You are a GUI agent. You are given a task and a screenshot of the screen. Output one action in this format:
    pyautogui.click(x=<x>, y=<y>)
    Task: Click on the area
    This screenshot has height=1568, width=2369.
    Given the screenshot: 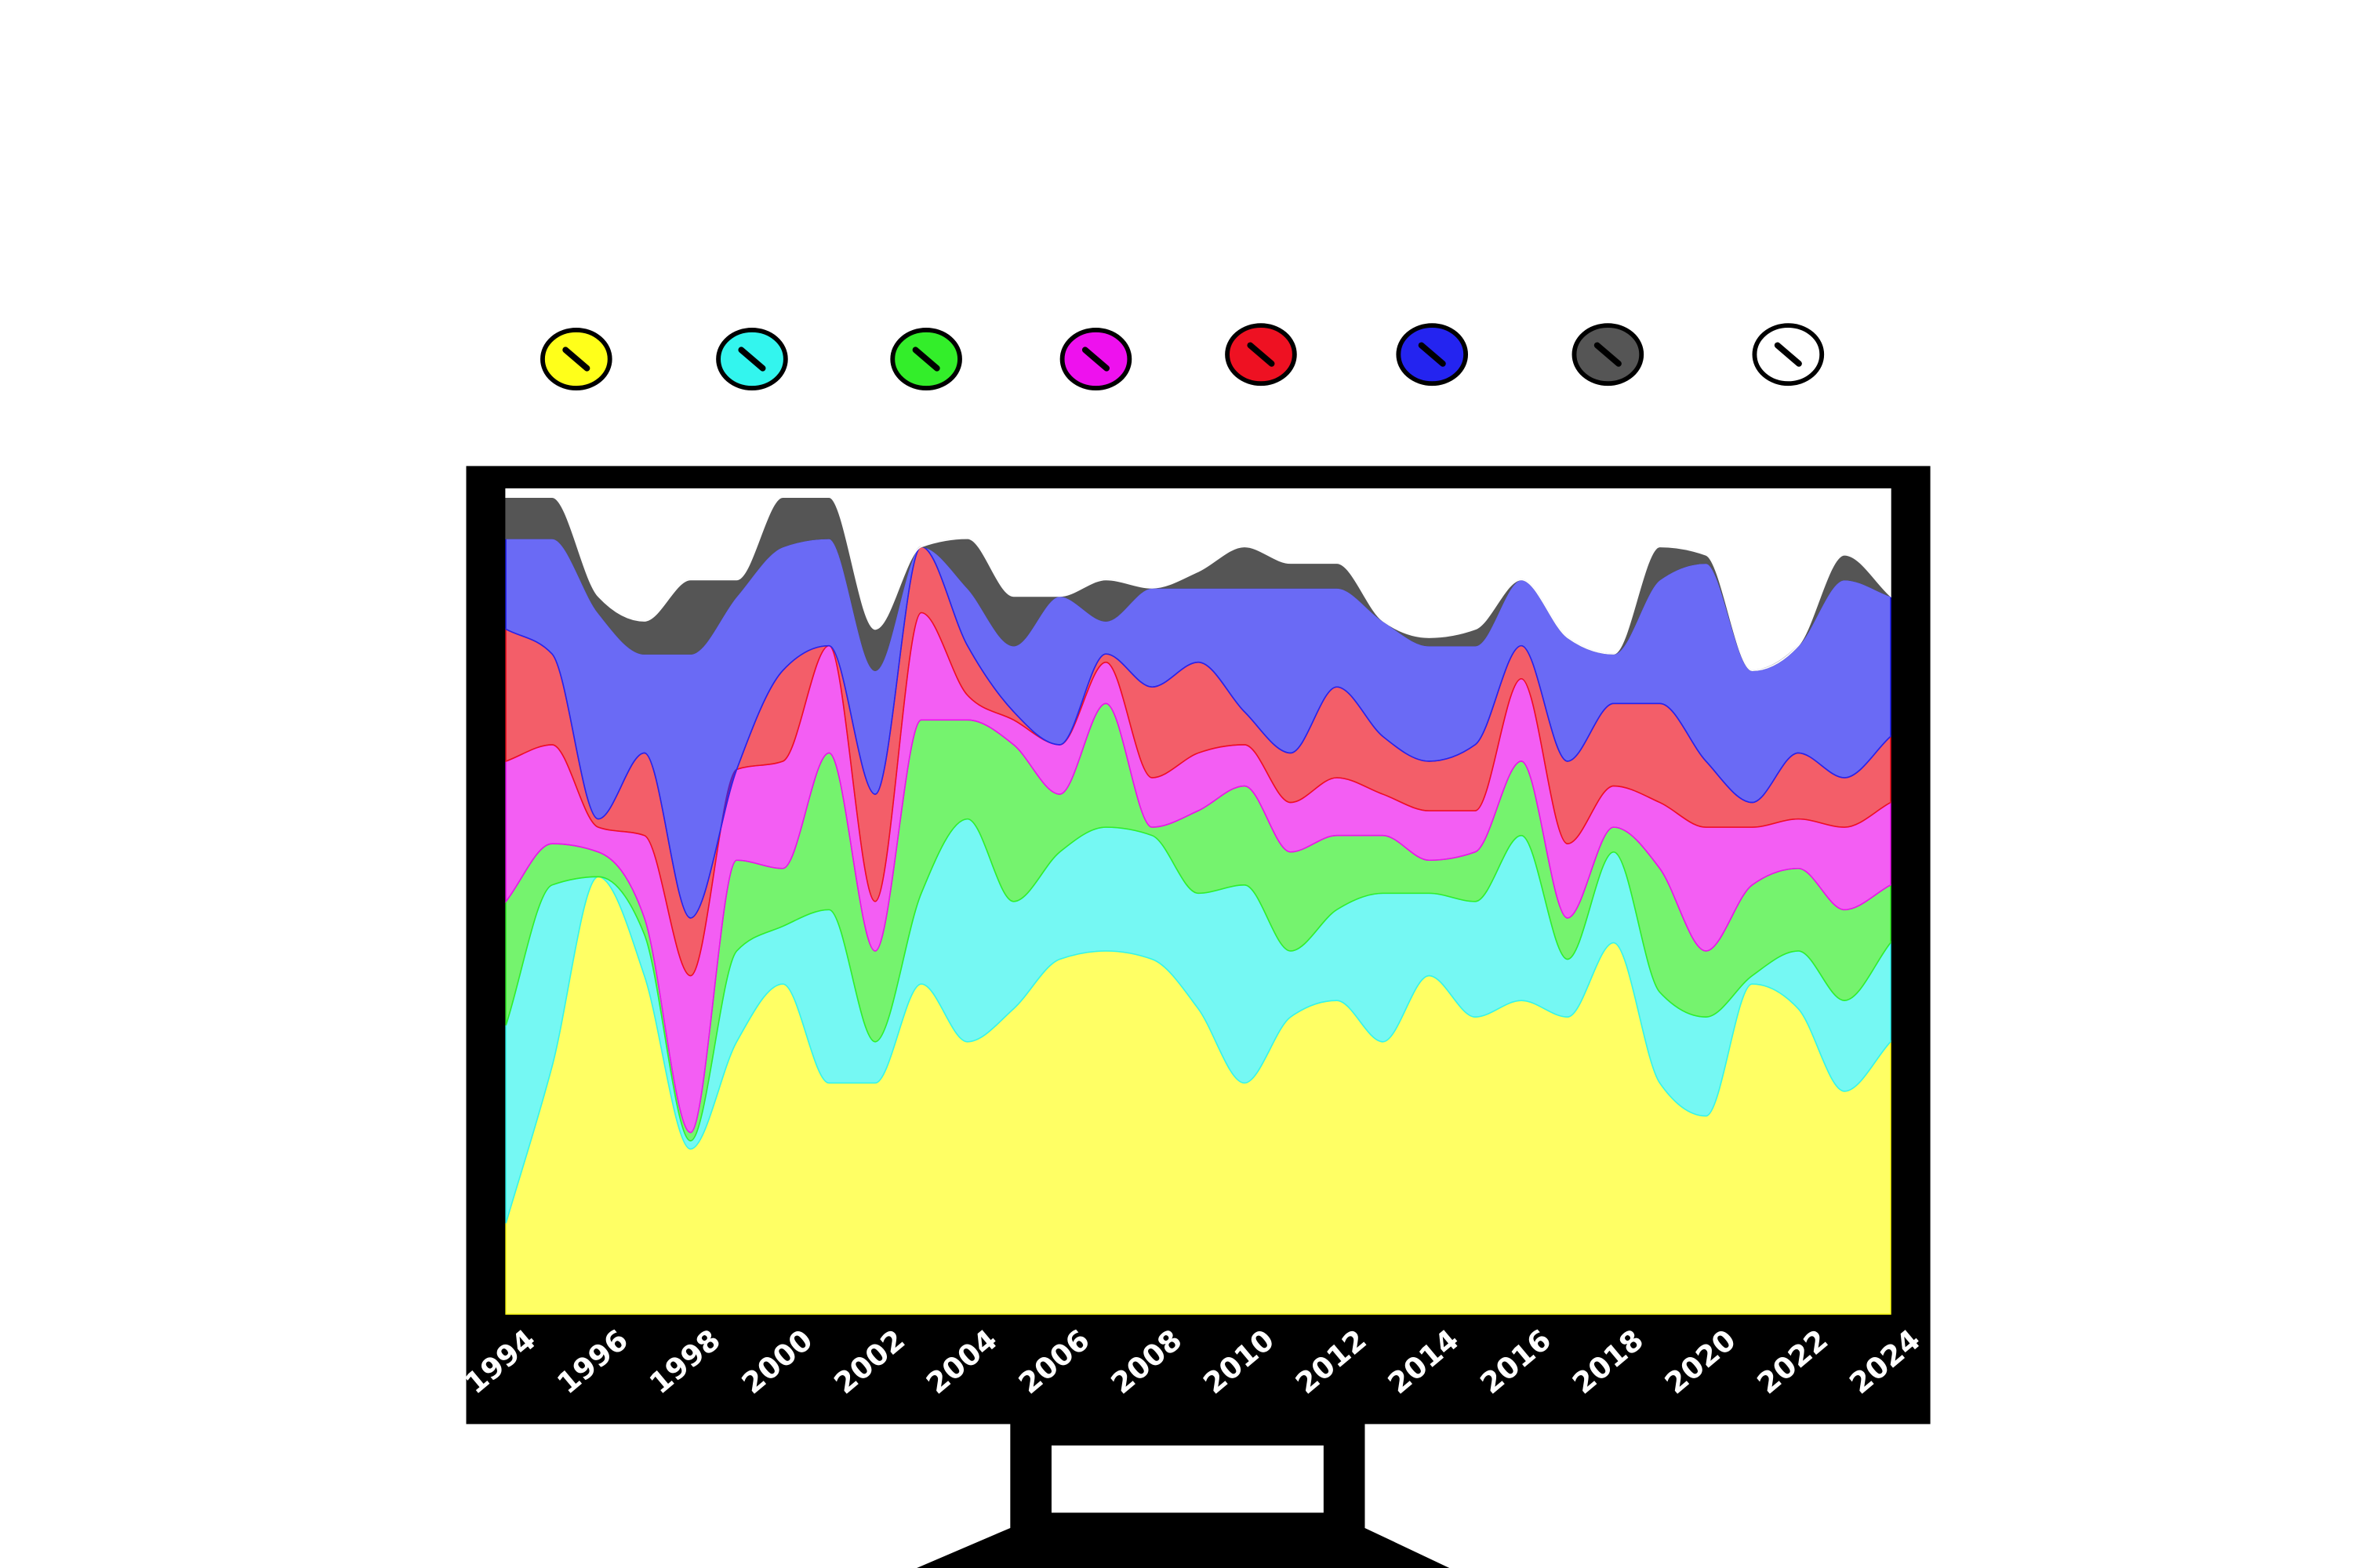 What is the action you would take?
    pyautogui.click(x=1198, y=579)
    